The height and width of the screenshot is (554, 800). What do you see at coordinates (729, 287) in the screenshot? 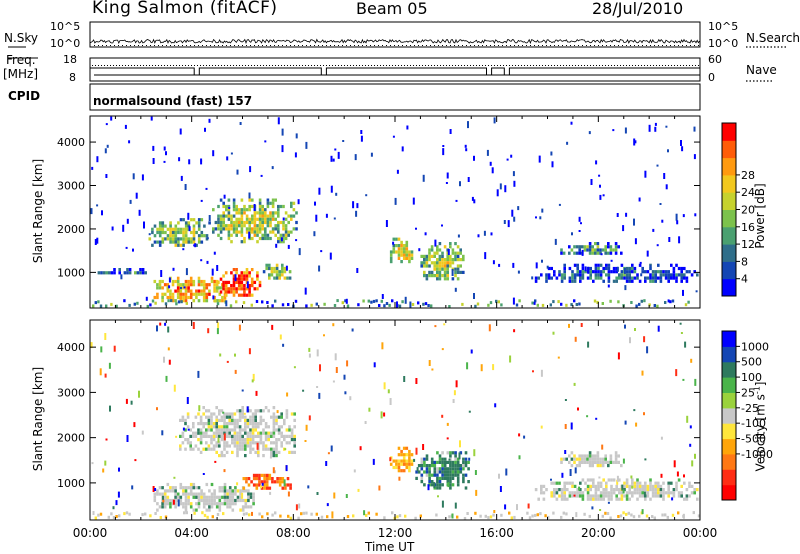
I see `colorbar-swatch` at bounding box center [729, 287].